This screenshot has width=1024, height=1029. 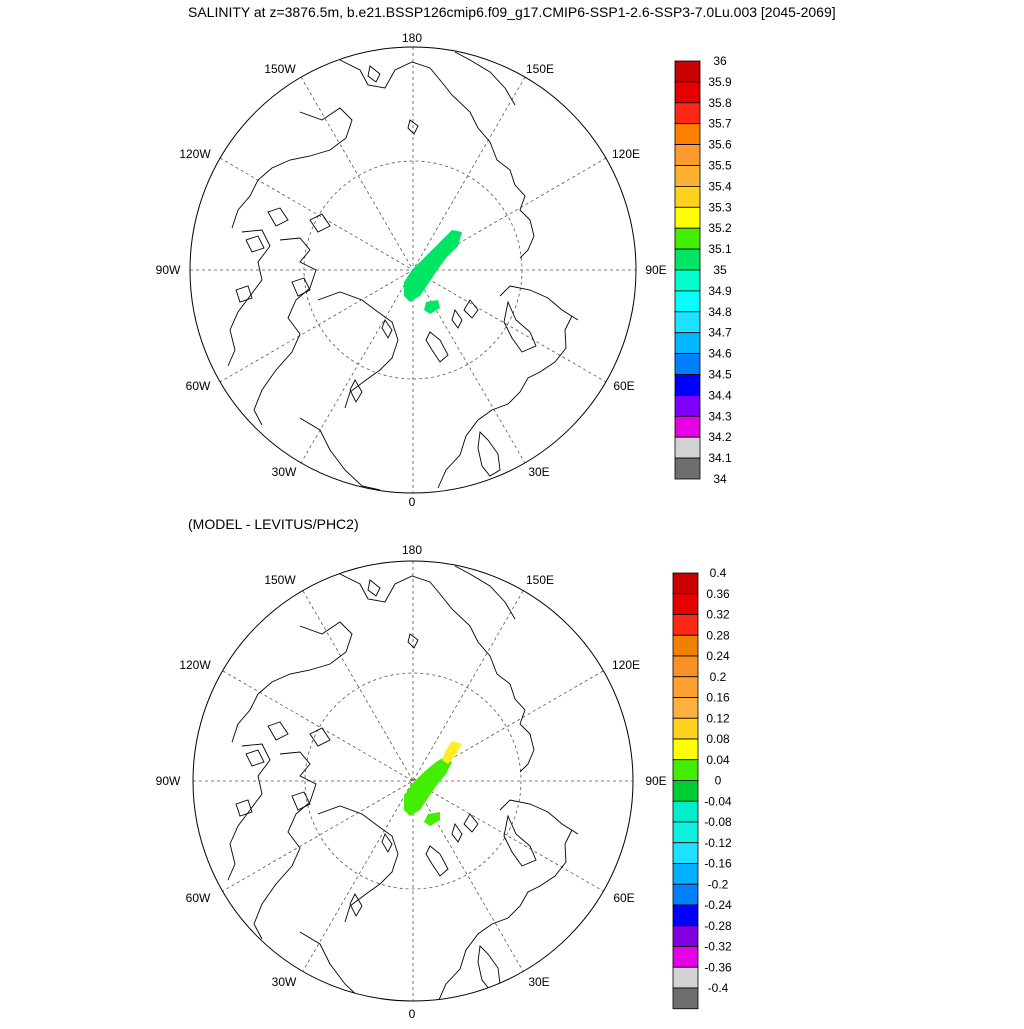 I want to click on colorbar-tick-label: -0.2, so click(x=718, y=884).